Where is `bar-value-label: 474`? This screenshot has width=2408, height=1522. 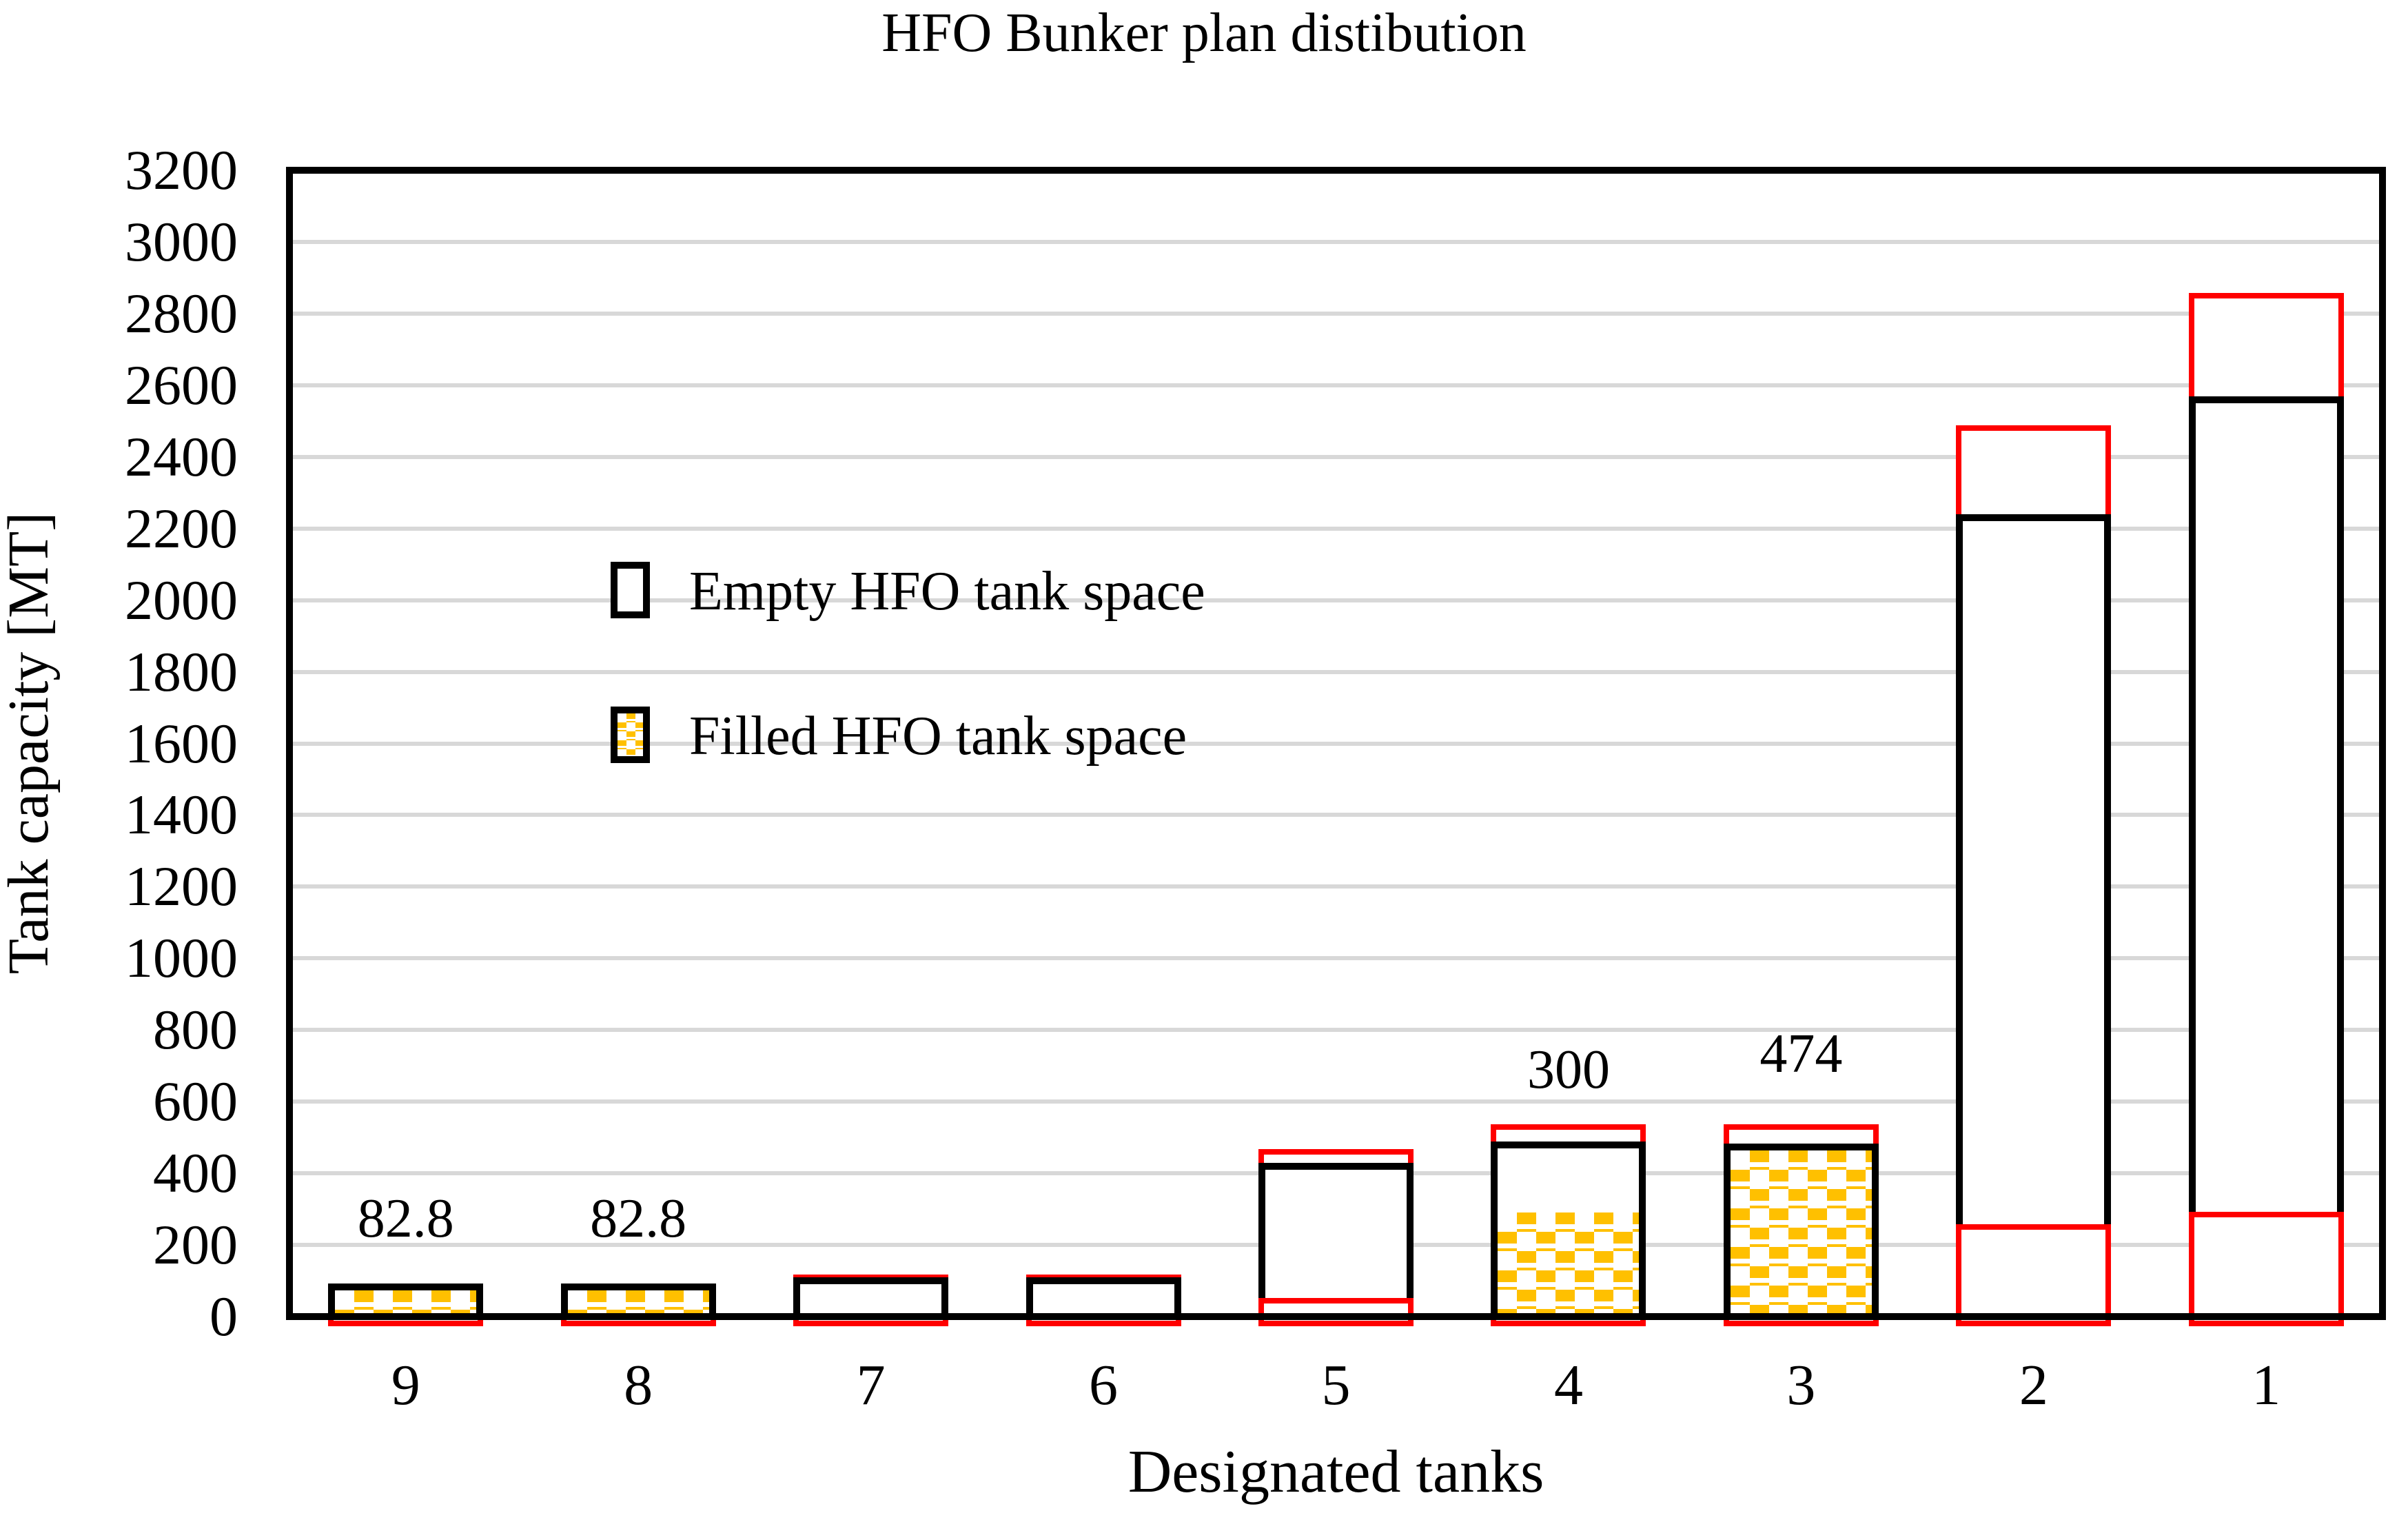 bar-value-label: 474 is located at coordinates (1801, 1053).